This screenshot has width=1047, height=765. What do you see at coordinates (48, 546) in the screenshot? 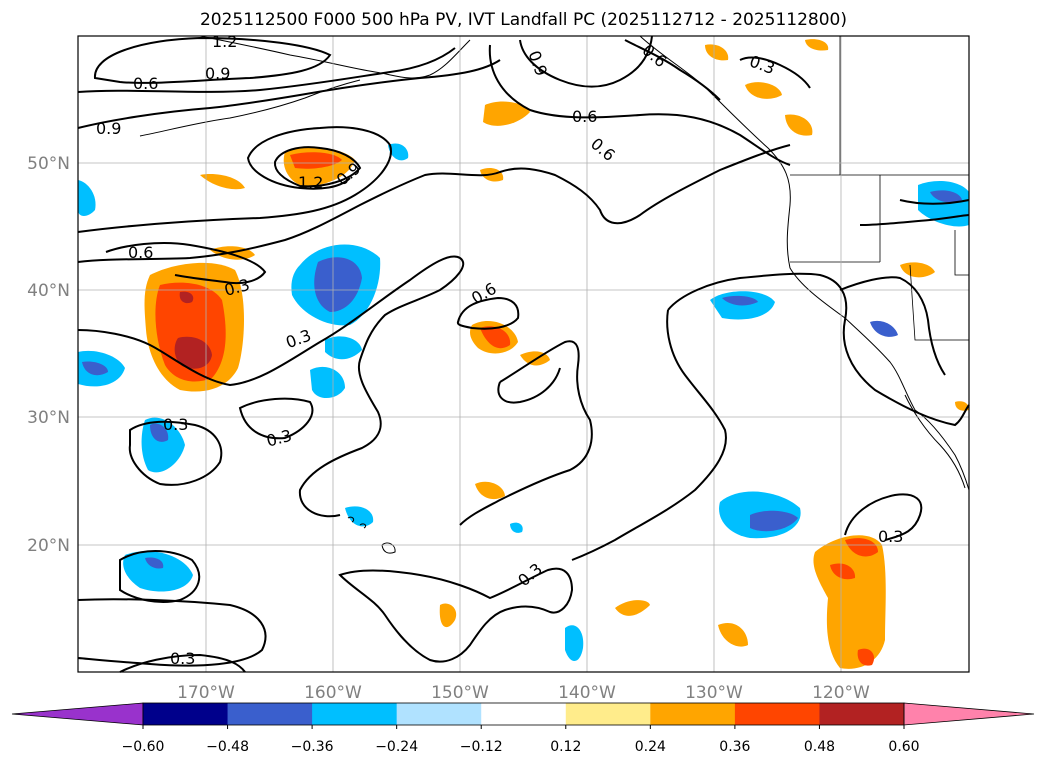
I see `lat-label: 20°N` at bounding box center [48, 546].